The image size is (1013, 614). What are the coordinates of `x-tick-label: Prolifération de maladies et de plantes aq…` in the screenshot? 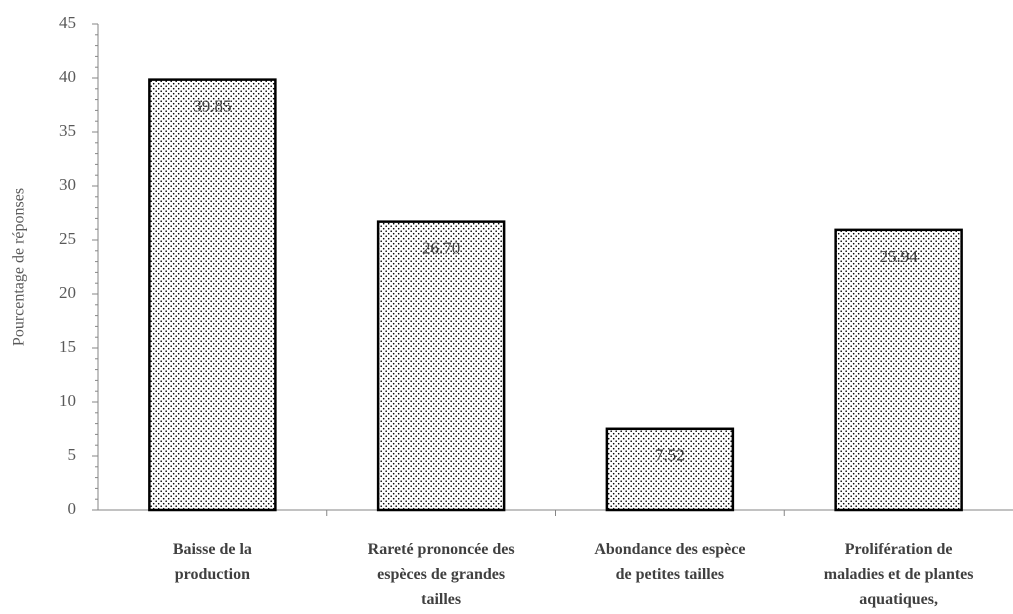 It's located at (899, 574).